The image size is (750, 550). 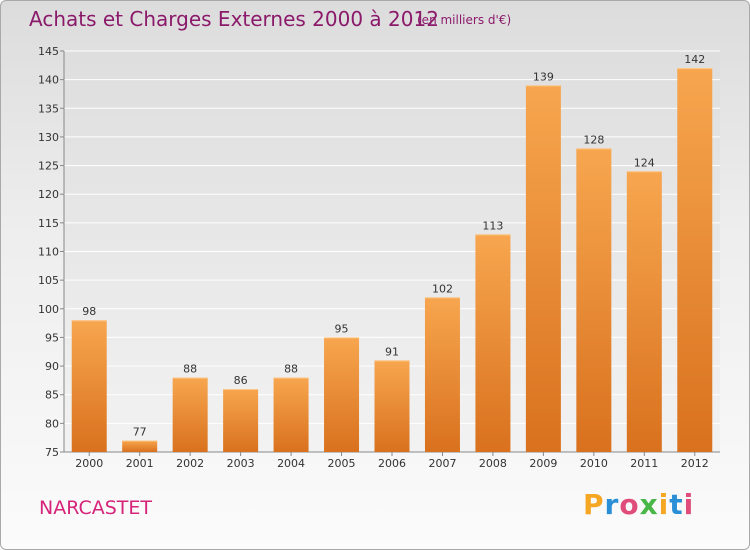 What do you see at coordinates (96, 508) in the screenshot?
I see `place-name: NARCASTET` at bounding box center [96, 508].